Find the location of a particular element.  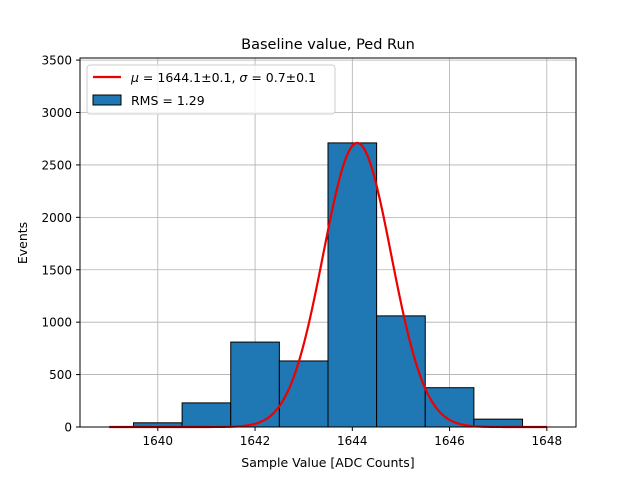

legend-mu-value: = 1644.1±0.1, is located at coordinates (189, 77).